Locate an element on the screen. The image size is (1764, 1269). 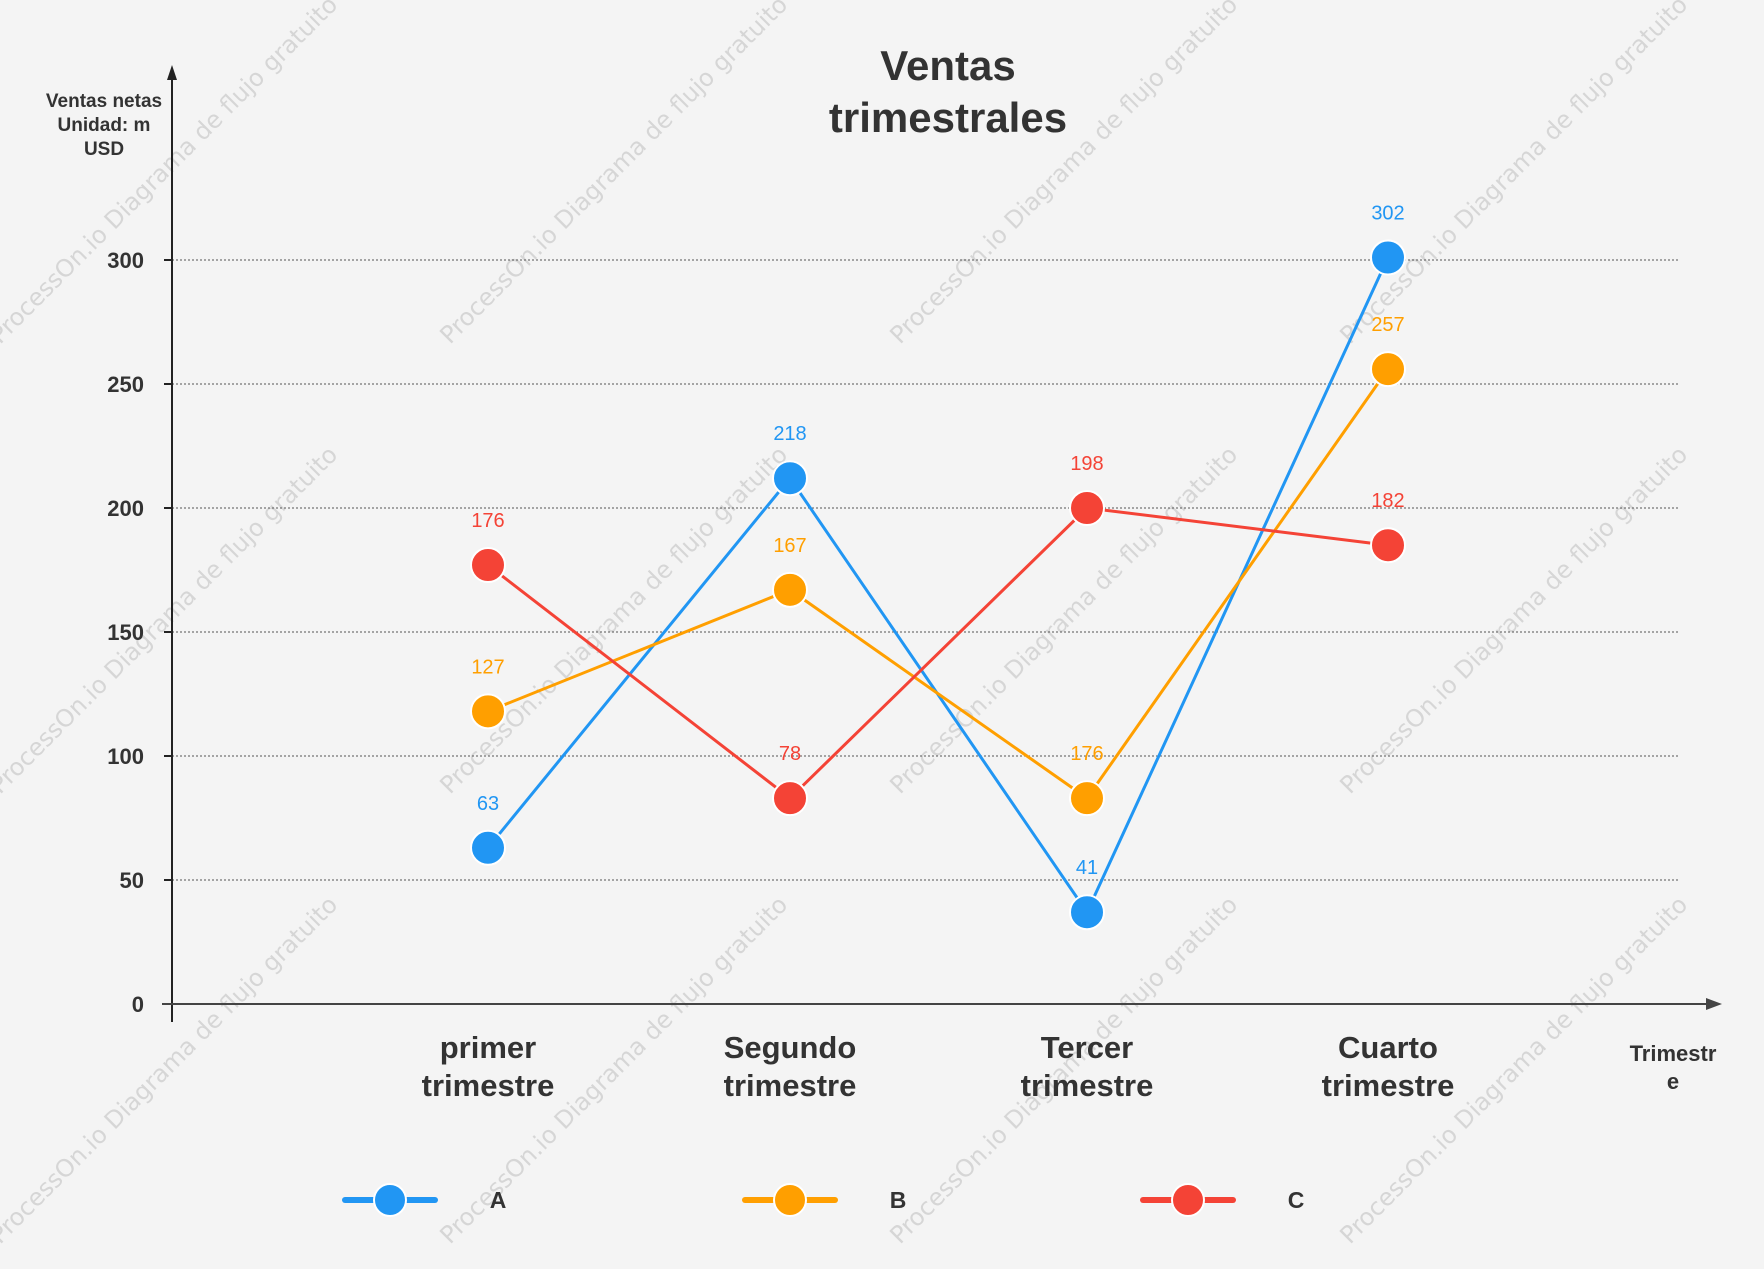
y-axis-label-line-1: Ventas netas is located at coordinates (104, 101).